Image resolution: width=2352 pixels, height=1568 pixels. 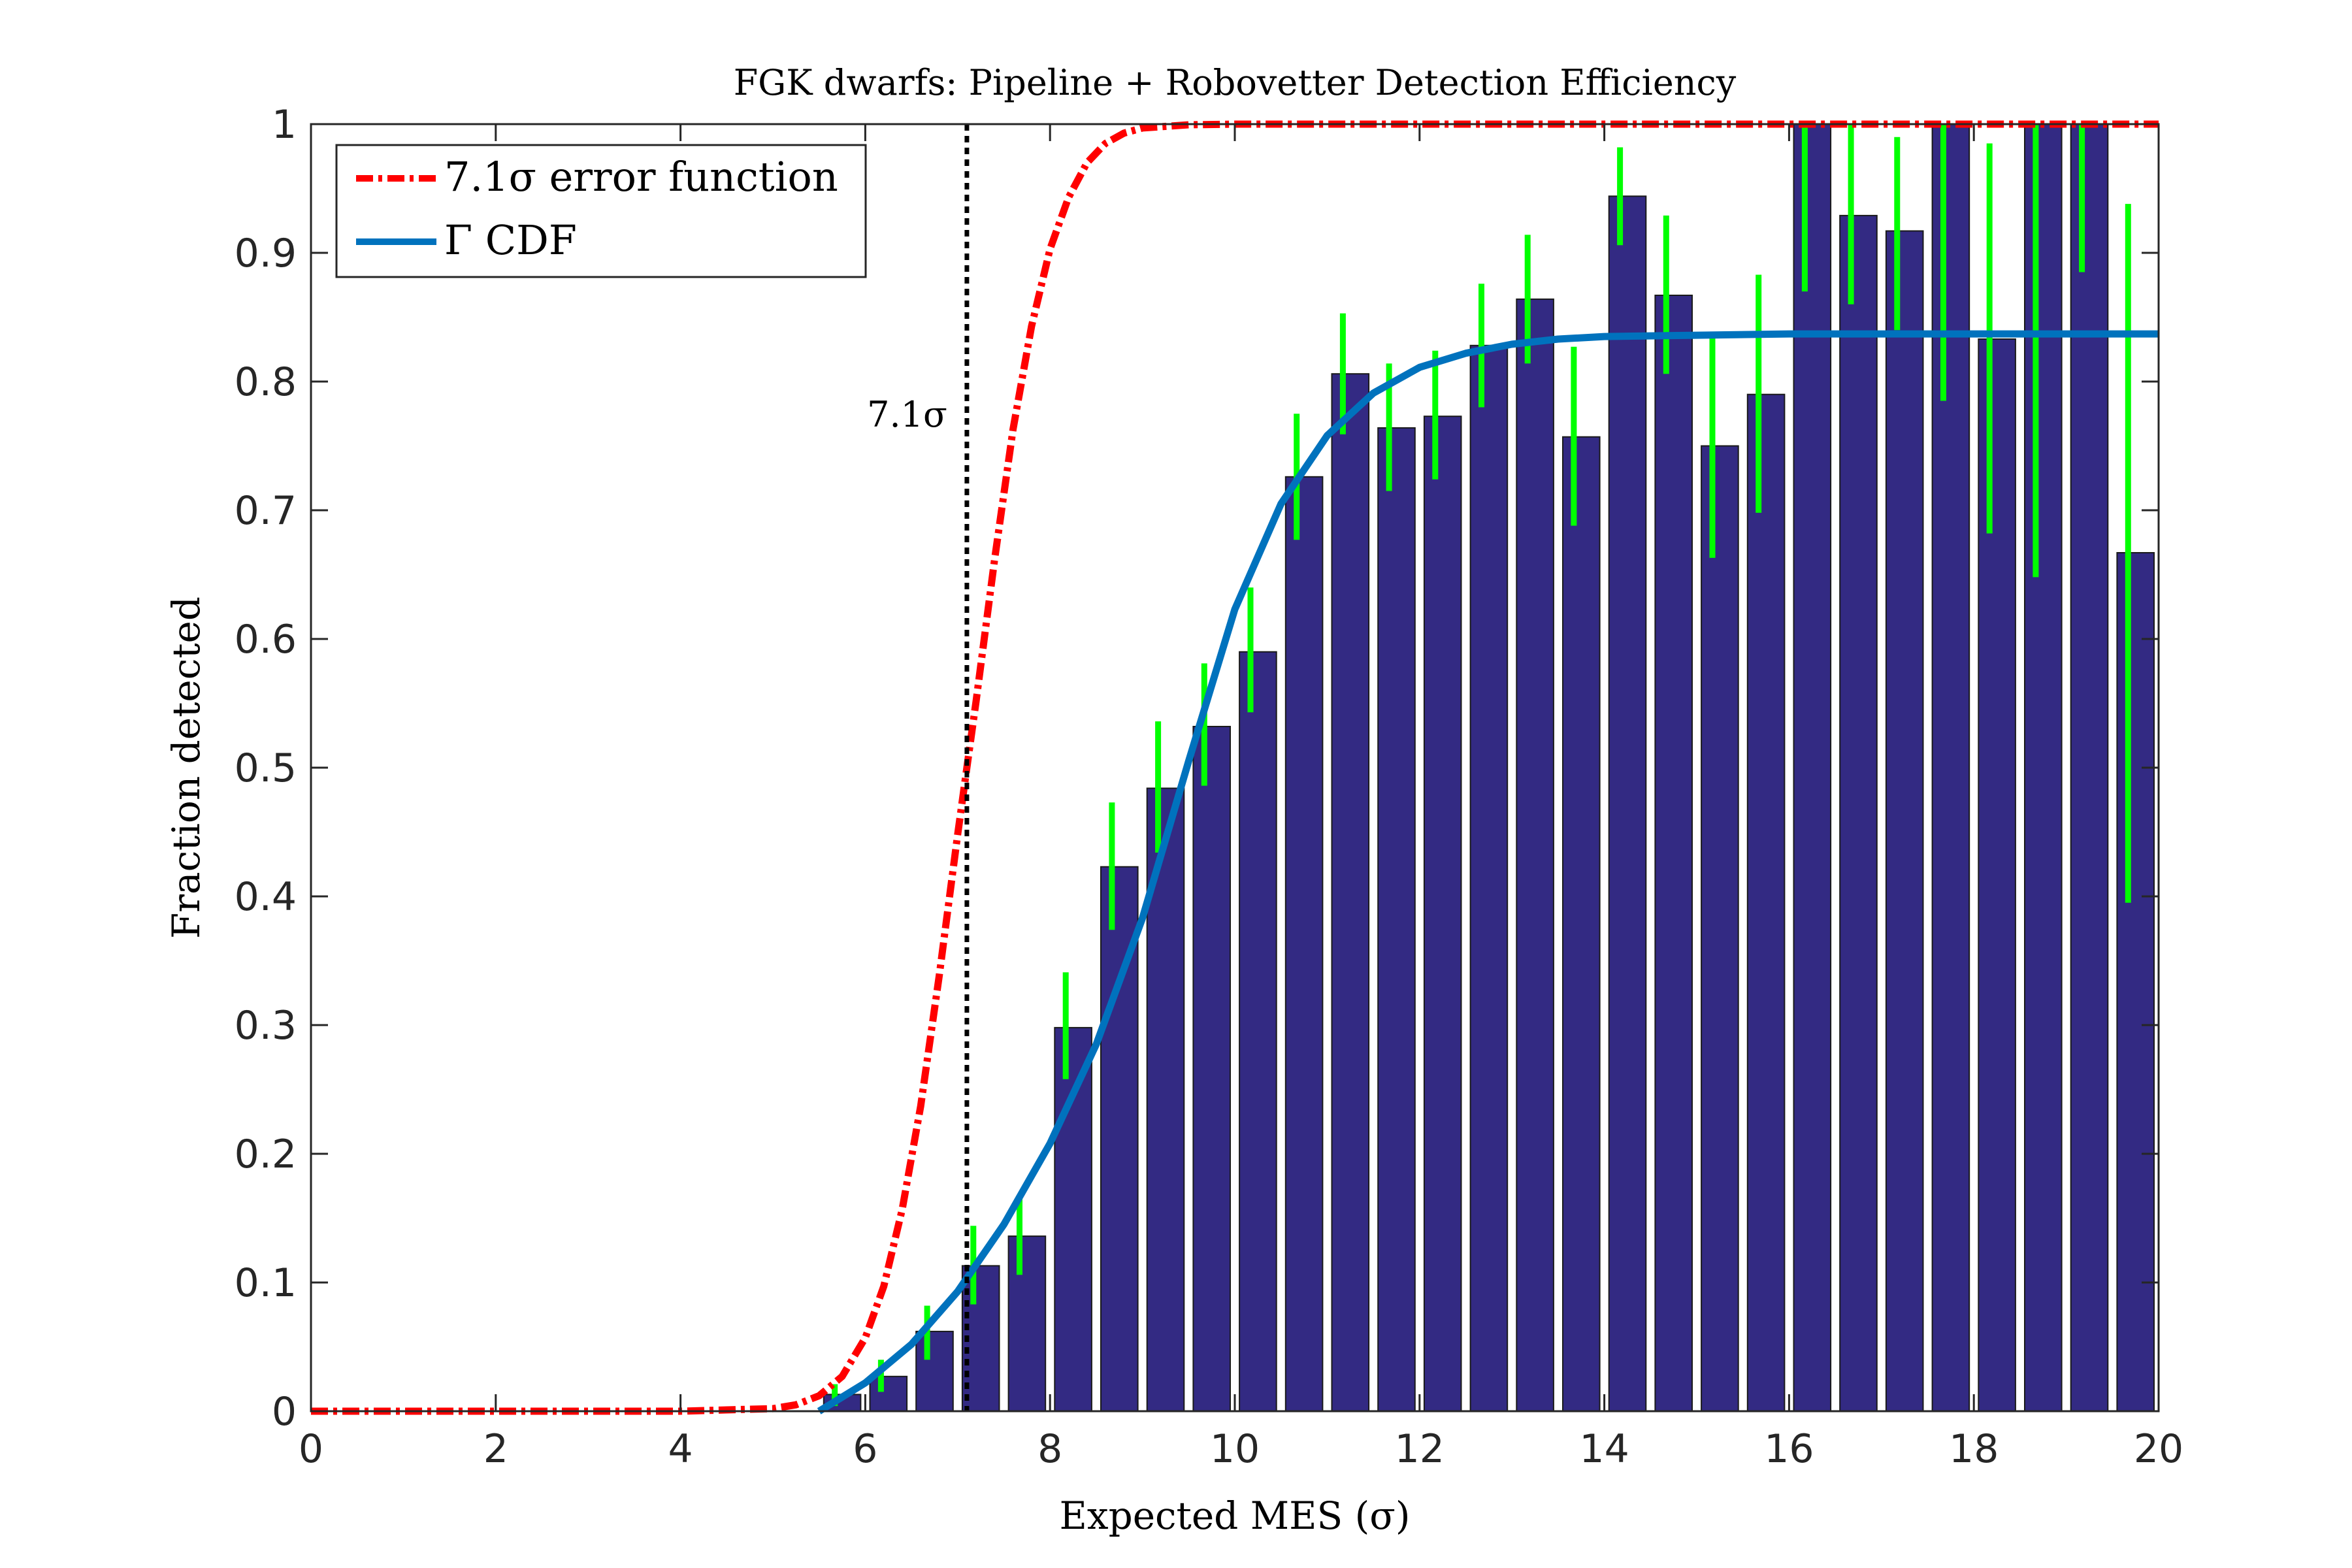 I want to click on y-tick-label-9: 0.9, so click(x=266, y=253).